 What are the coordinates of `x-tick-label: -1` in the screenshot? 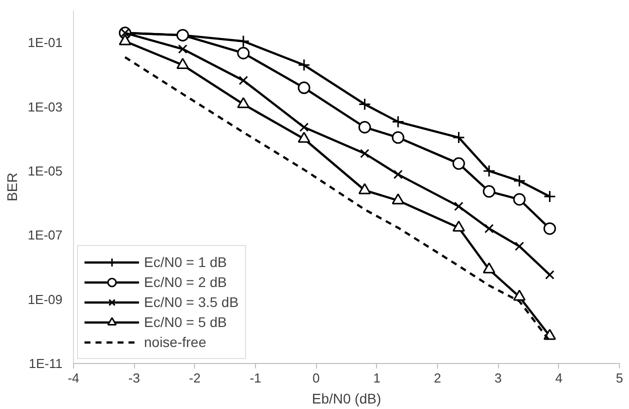 It's located at (256, 378).